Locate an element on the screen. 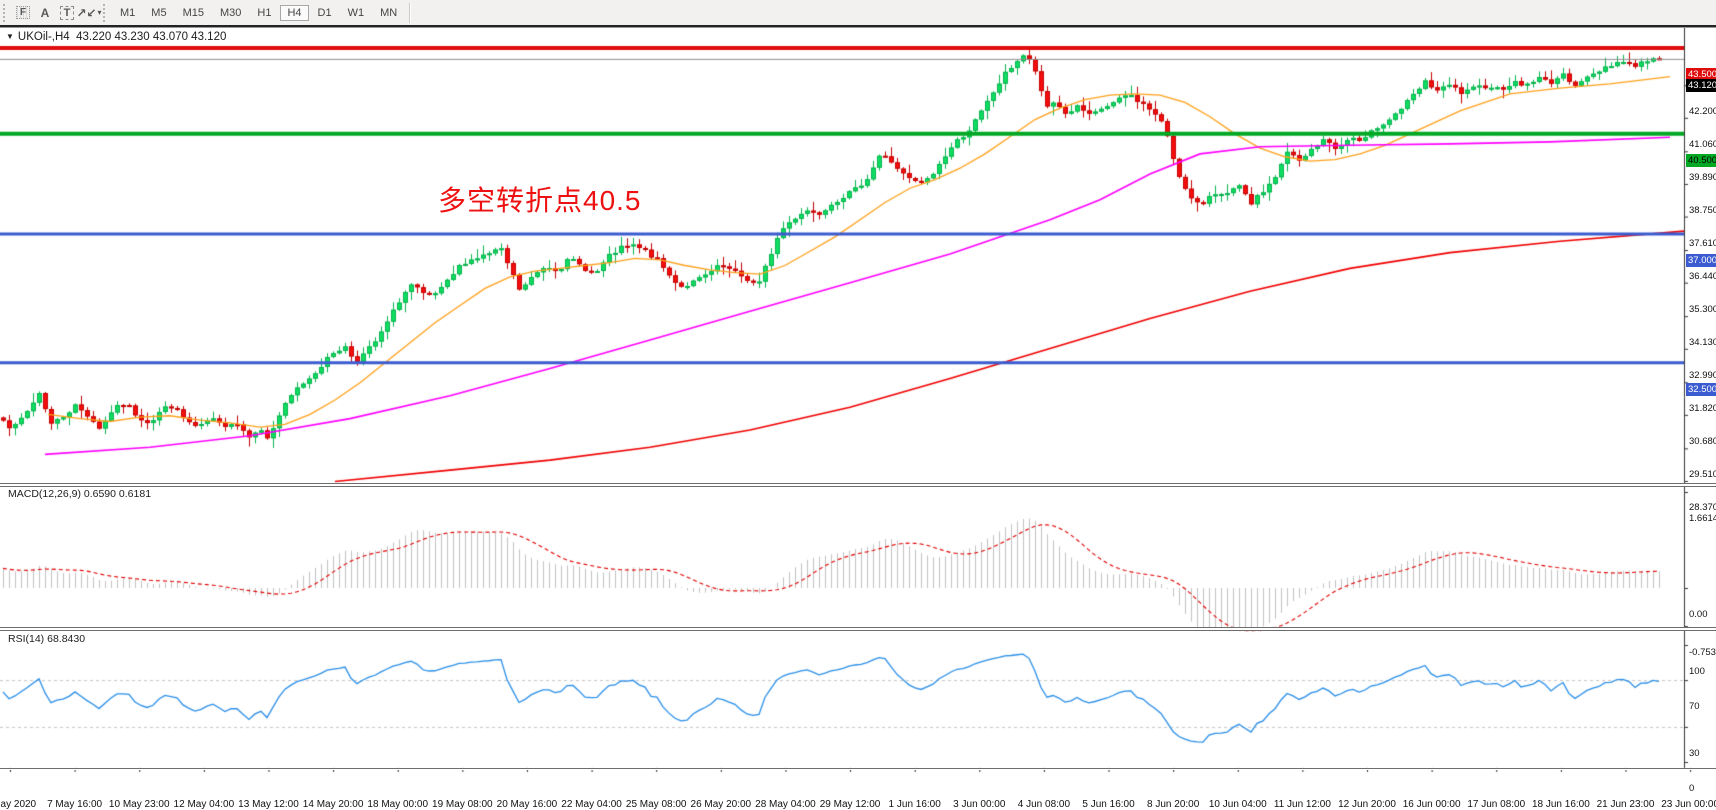 The height and width of the screenshot is (810, 1716). timeframe-button-m1: M1 is located at coordinates (128, 12).